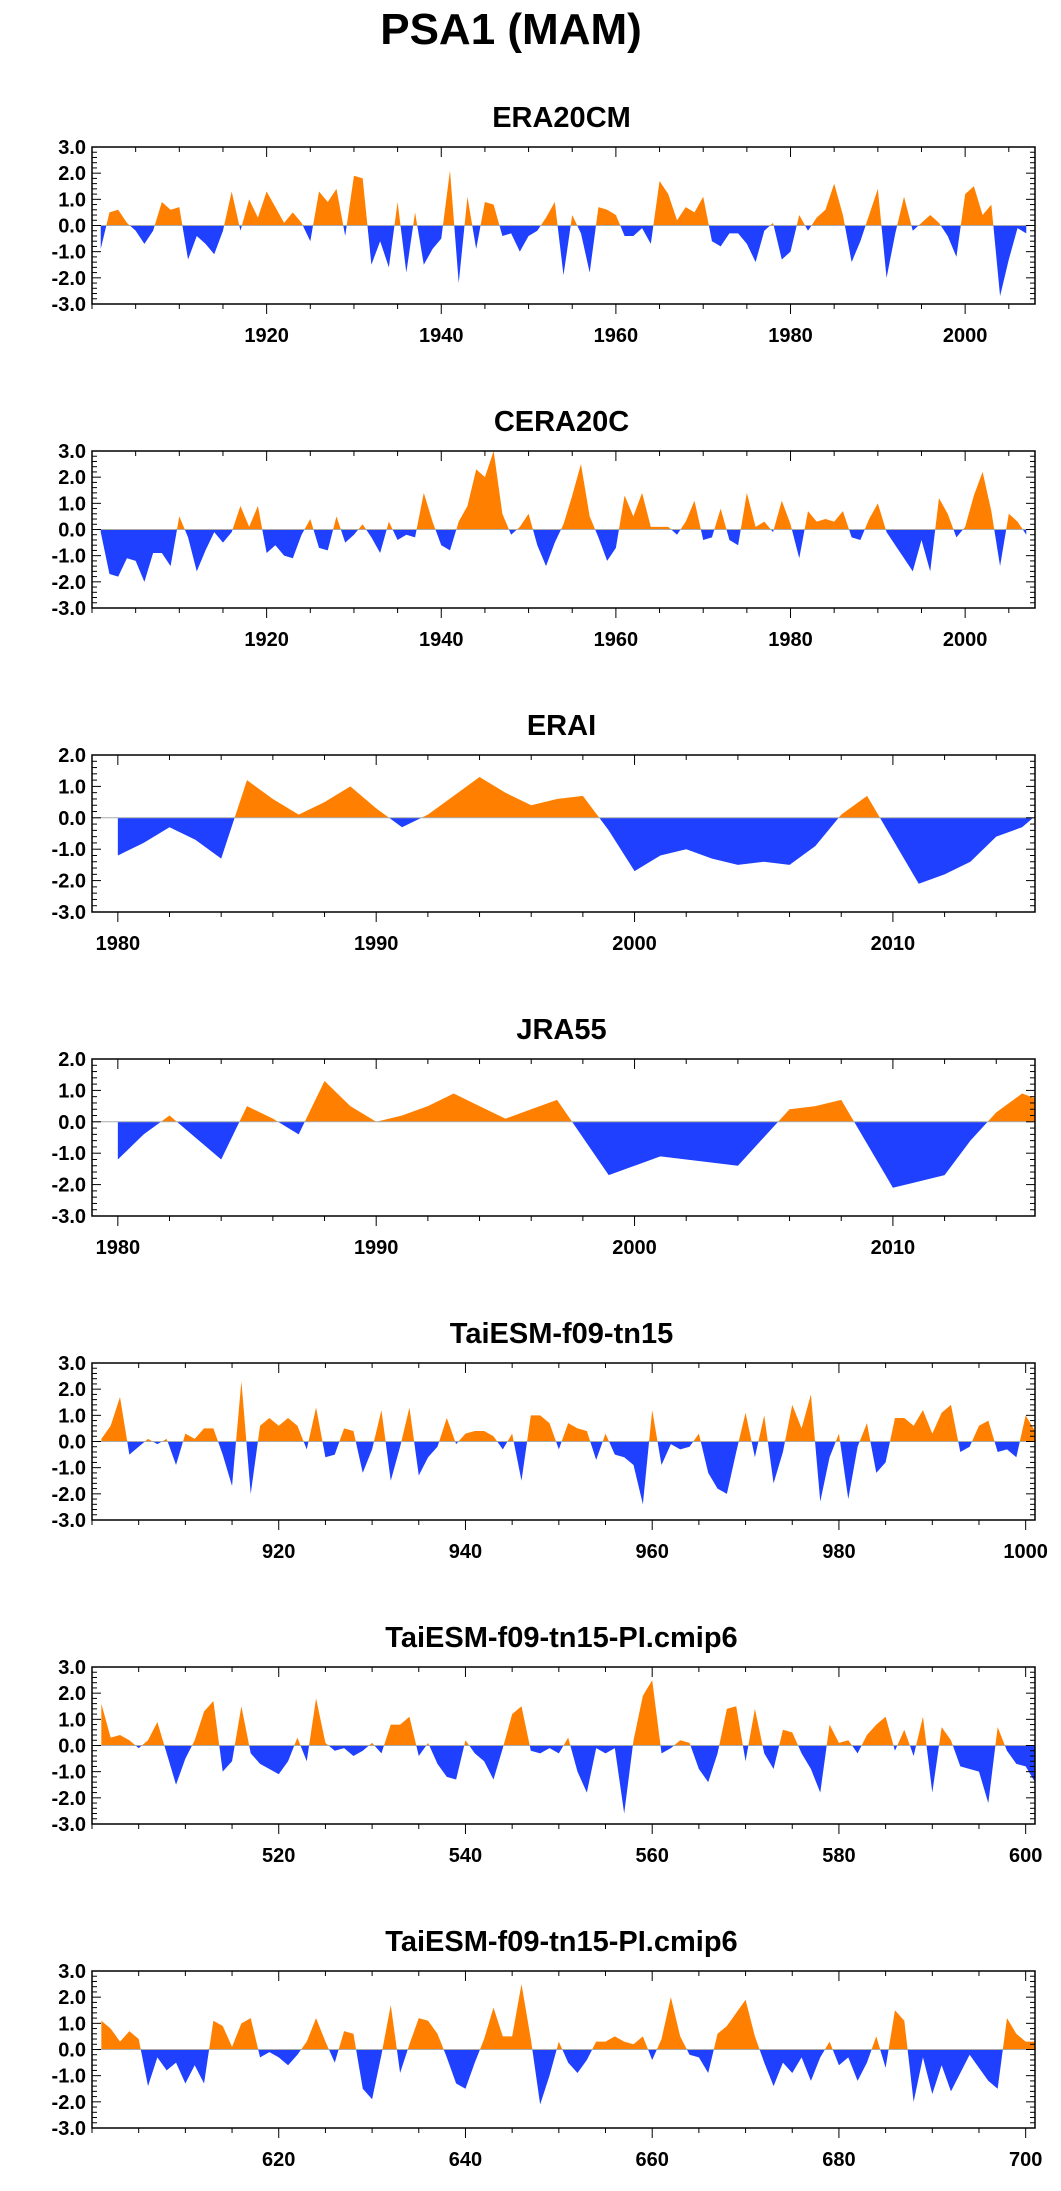 The height and width of the screenshot is (2191, 1061). I want to click on x-tick-label: 520, so click(278, 1856).